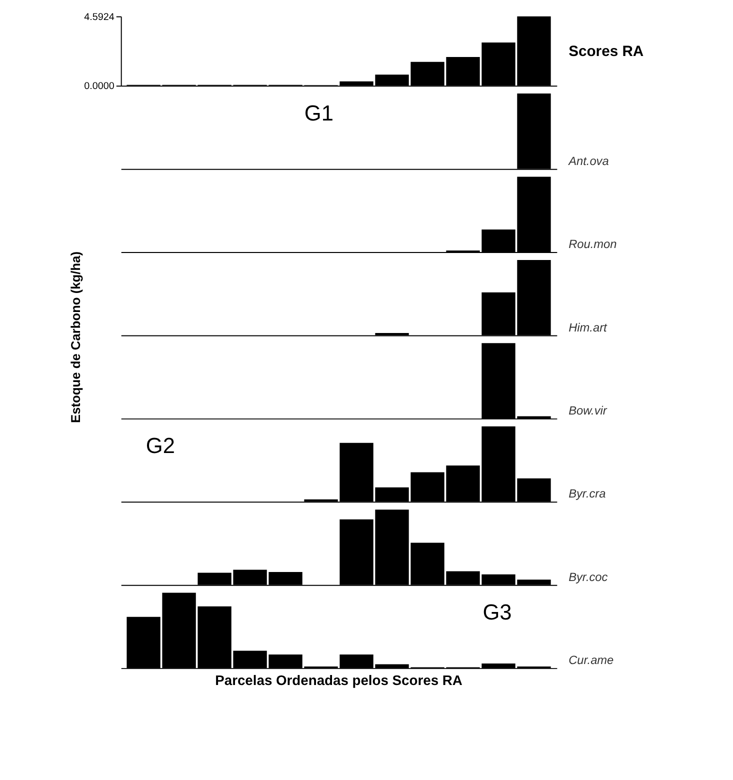  I want to click on series-label: Rou.mon, so click(593, 244).